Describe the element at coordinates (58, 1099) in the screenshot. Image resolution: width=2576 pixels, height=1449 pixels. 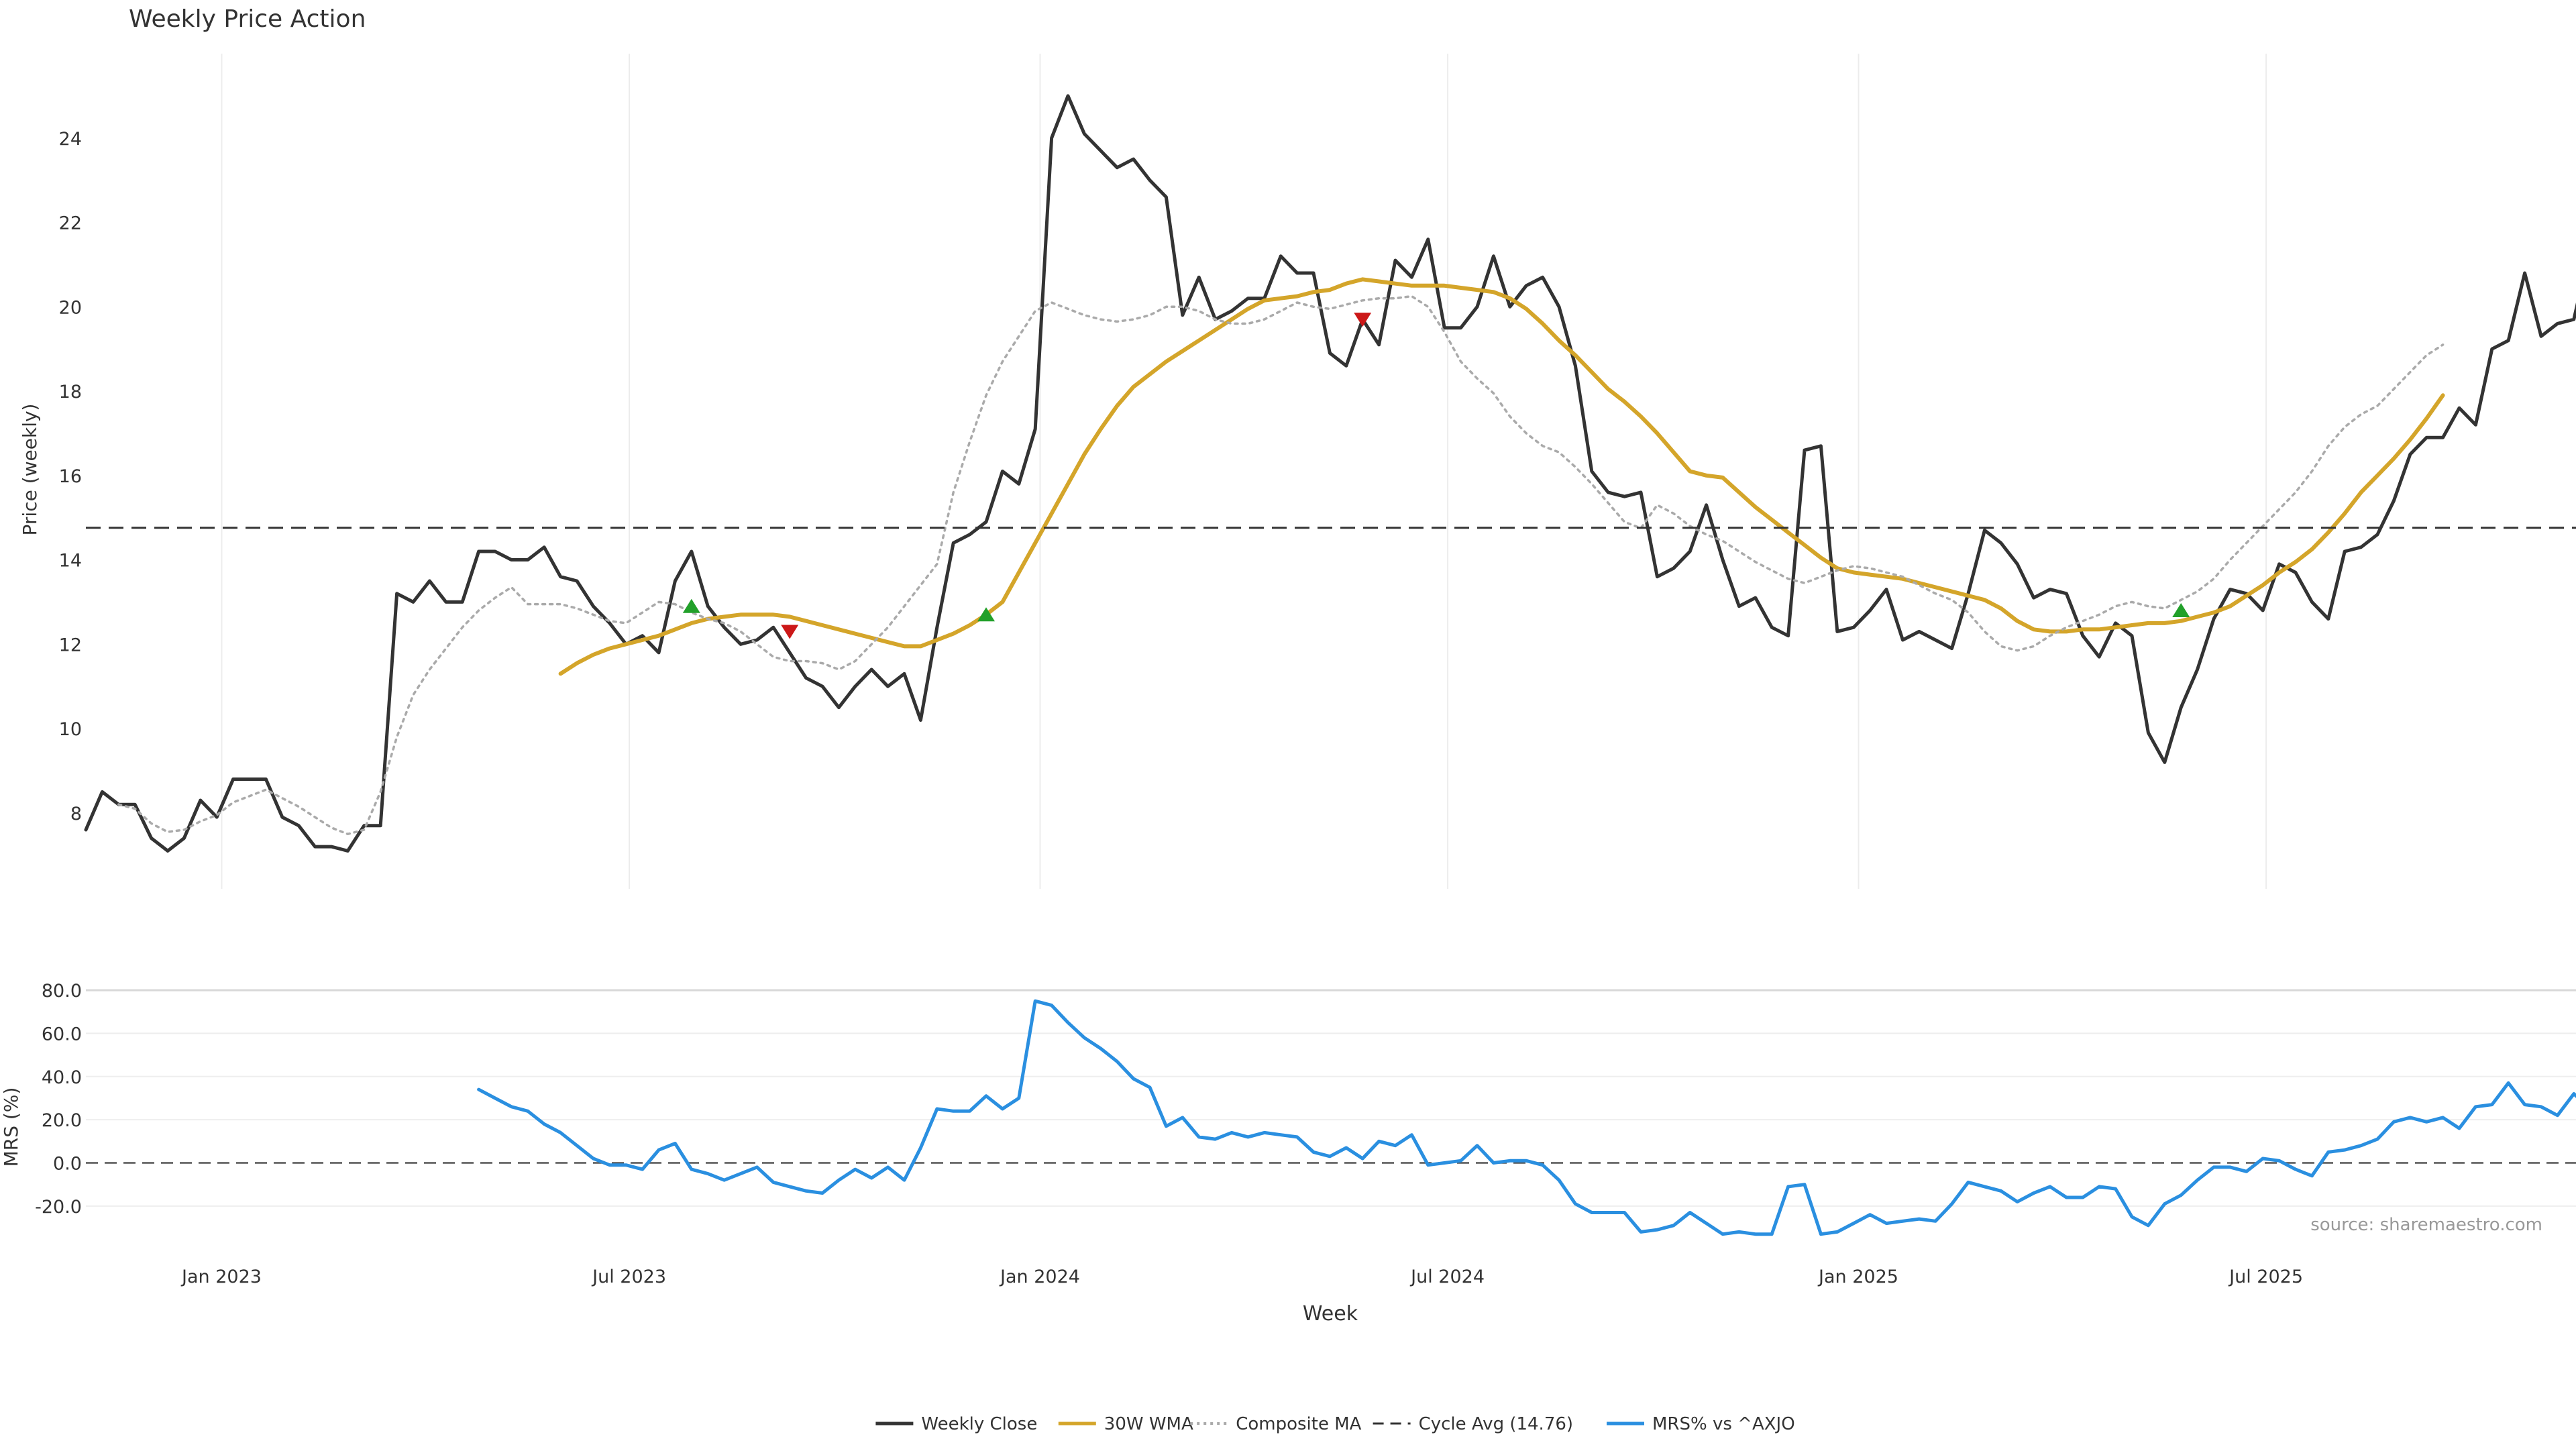
I see `mrs-y-axis: 80.0 60.0 40.0 20.0 0.0 -20.0` at that location.